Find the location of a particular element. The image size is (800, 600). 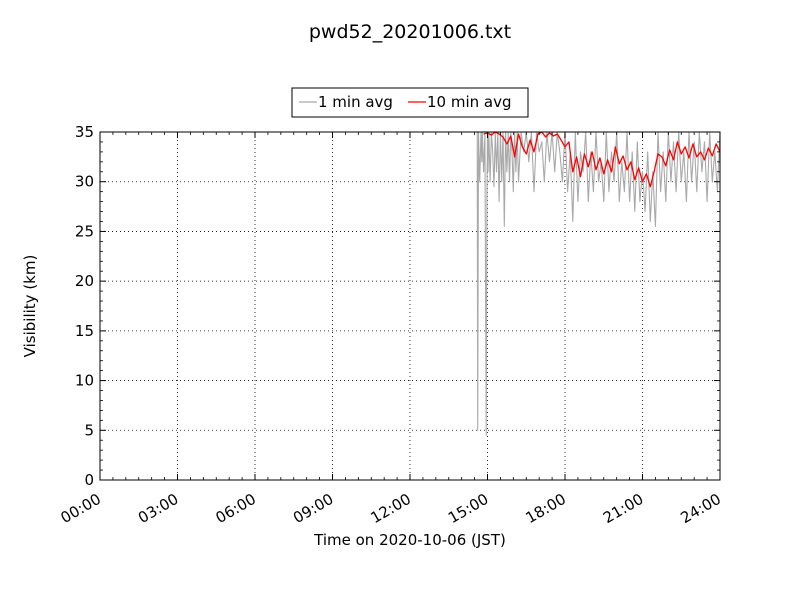

legend-label-1-min-avg: 1 min avg is located at coordinates (355, 102).